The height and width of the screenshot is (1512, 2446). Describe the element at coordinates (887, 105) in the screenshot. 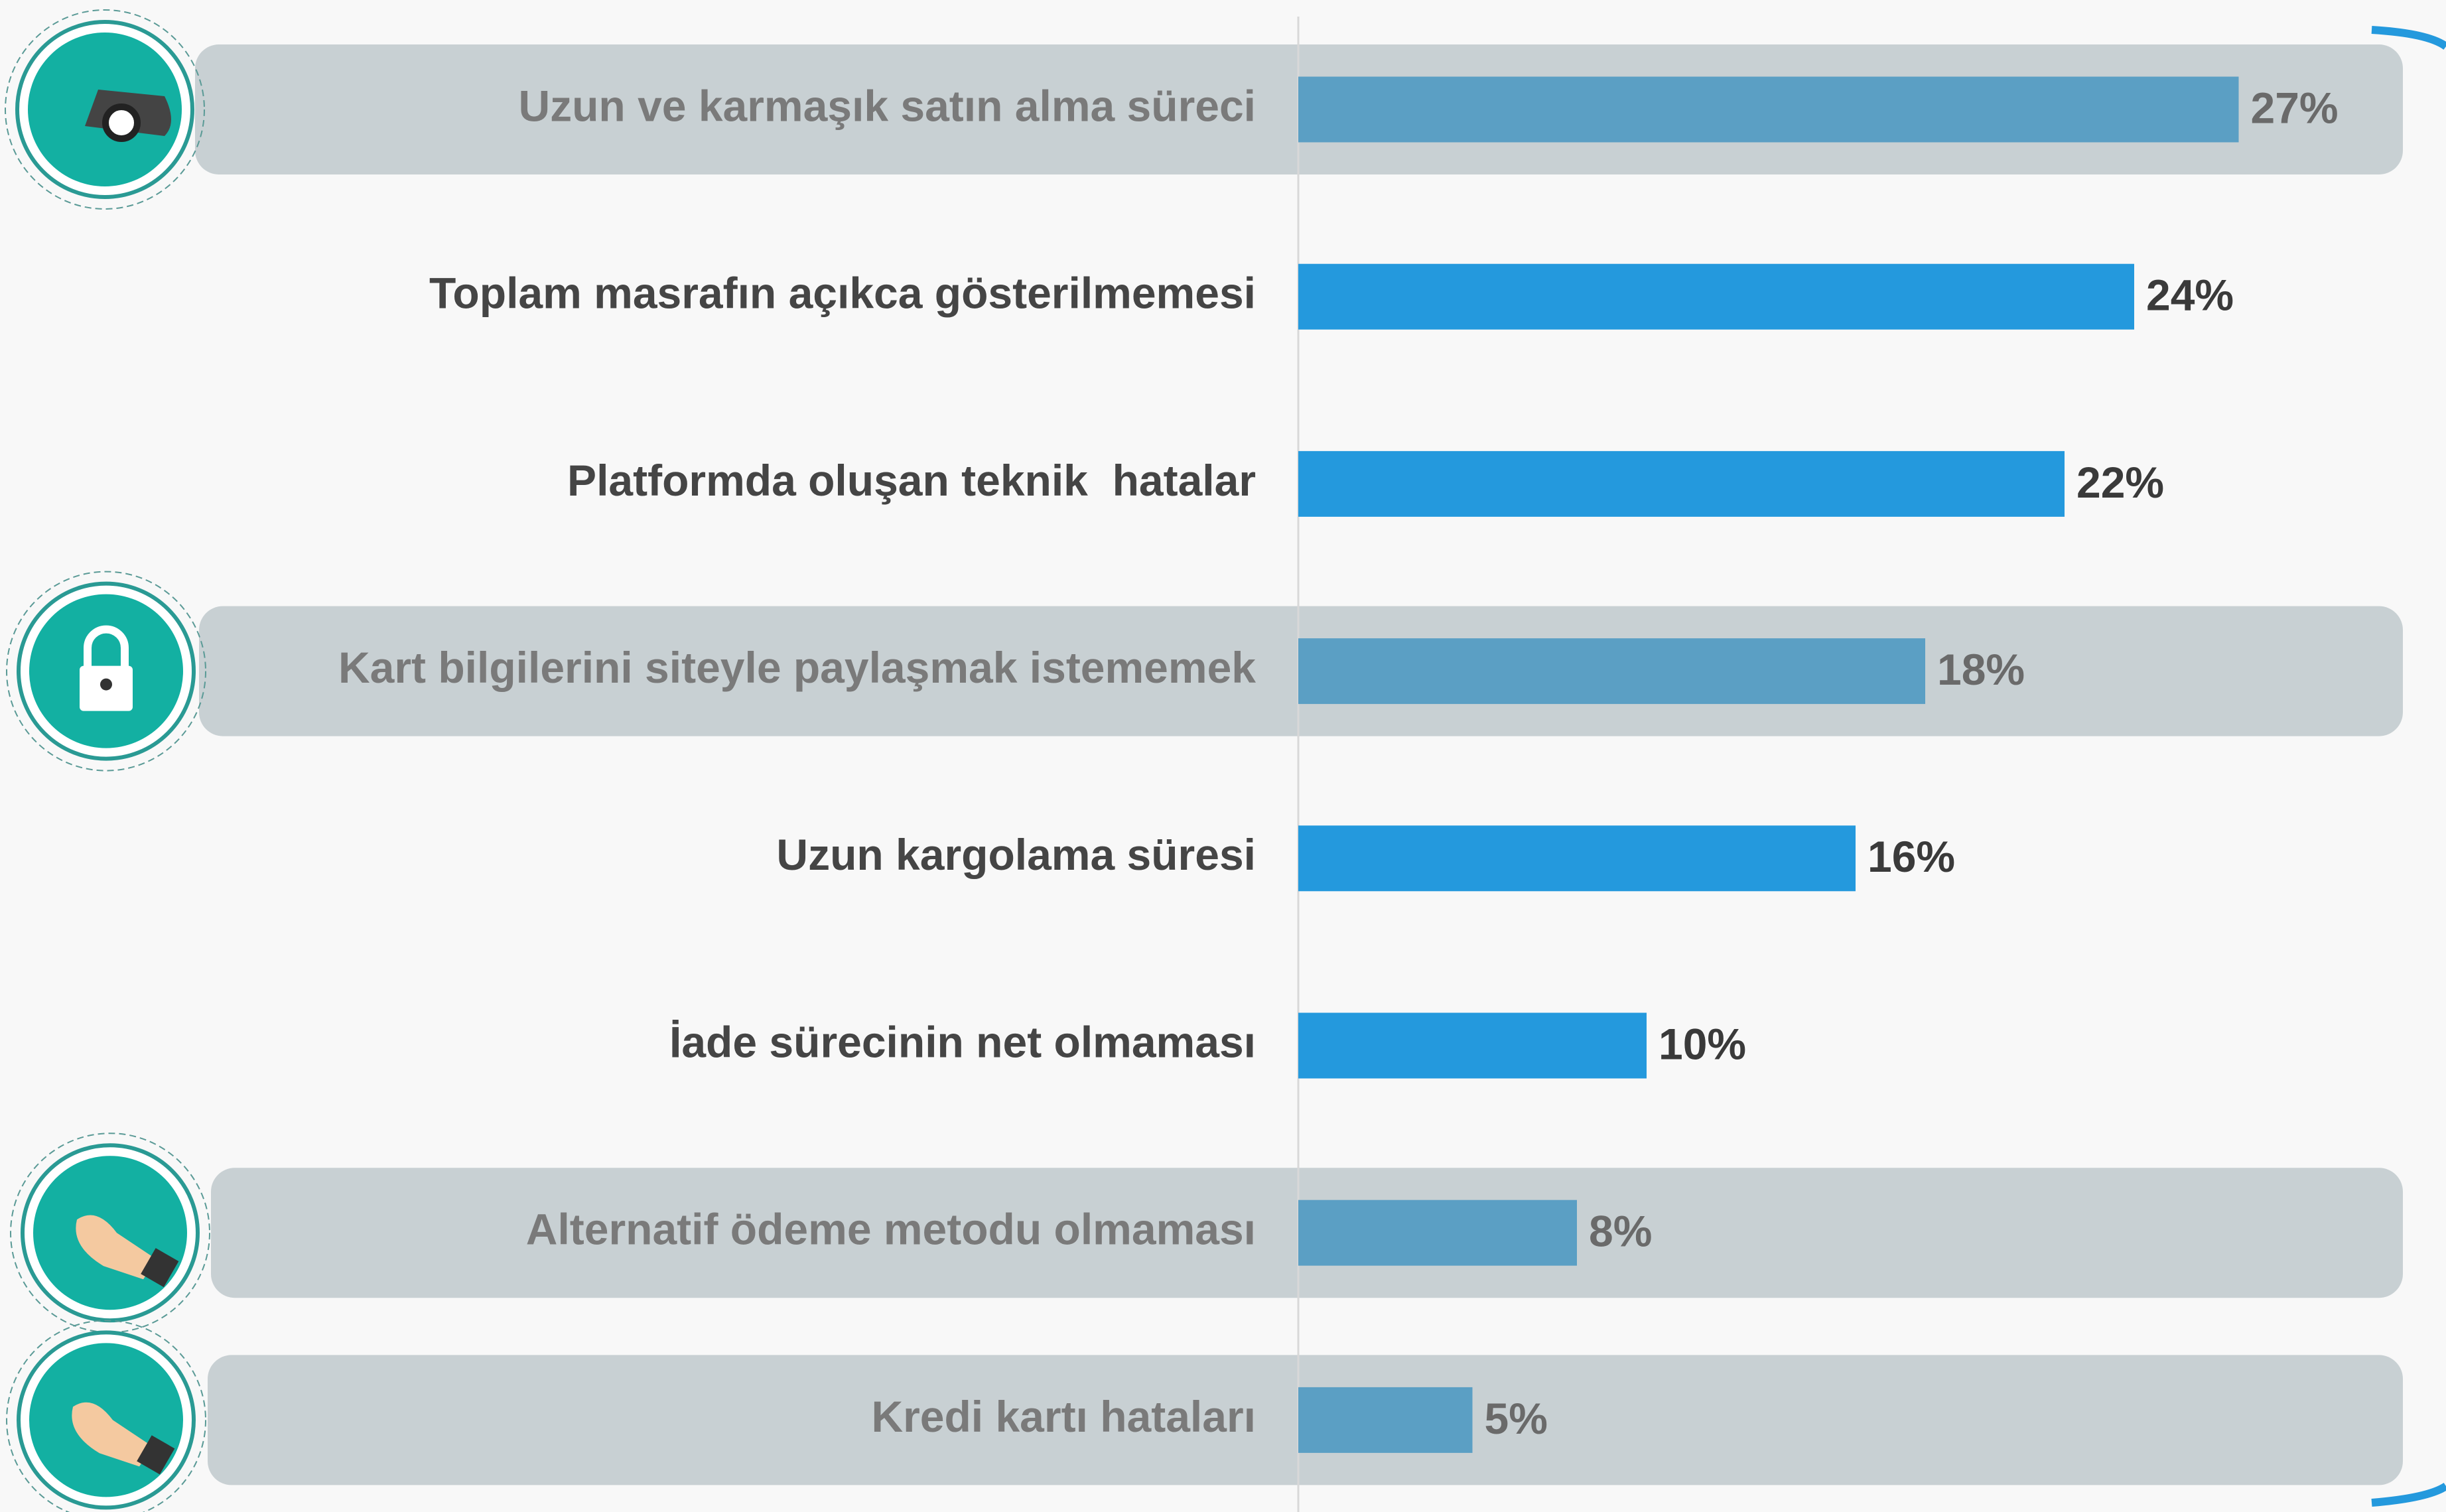

I see `category-label: Uzun ve karmaşık satın alma süreci` at that location.